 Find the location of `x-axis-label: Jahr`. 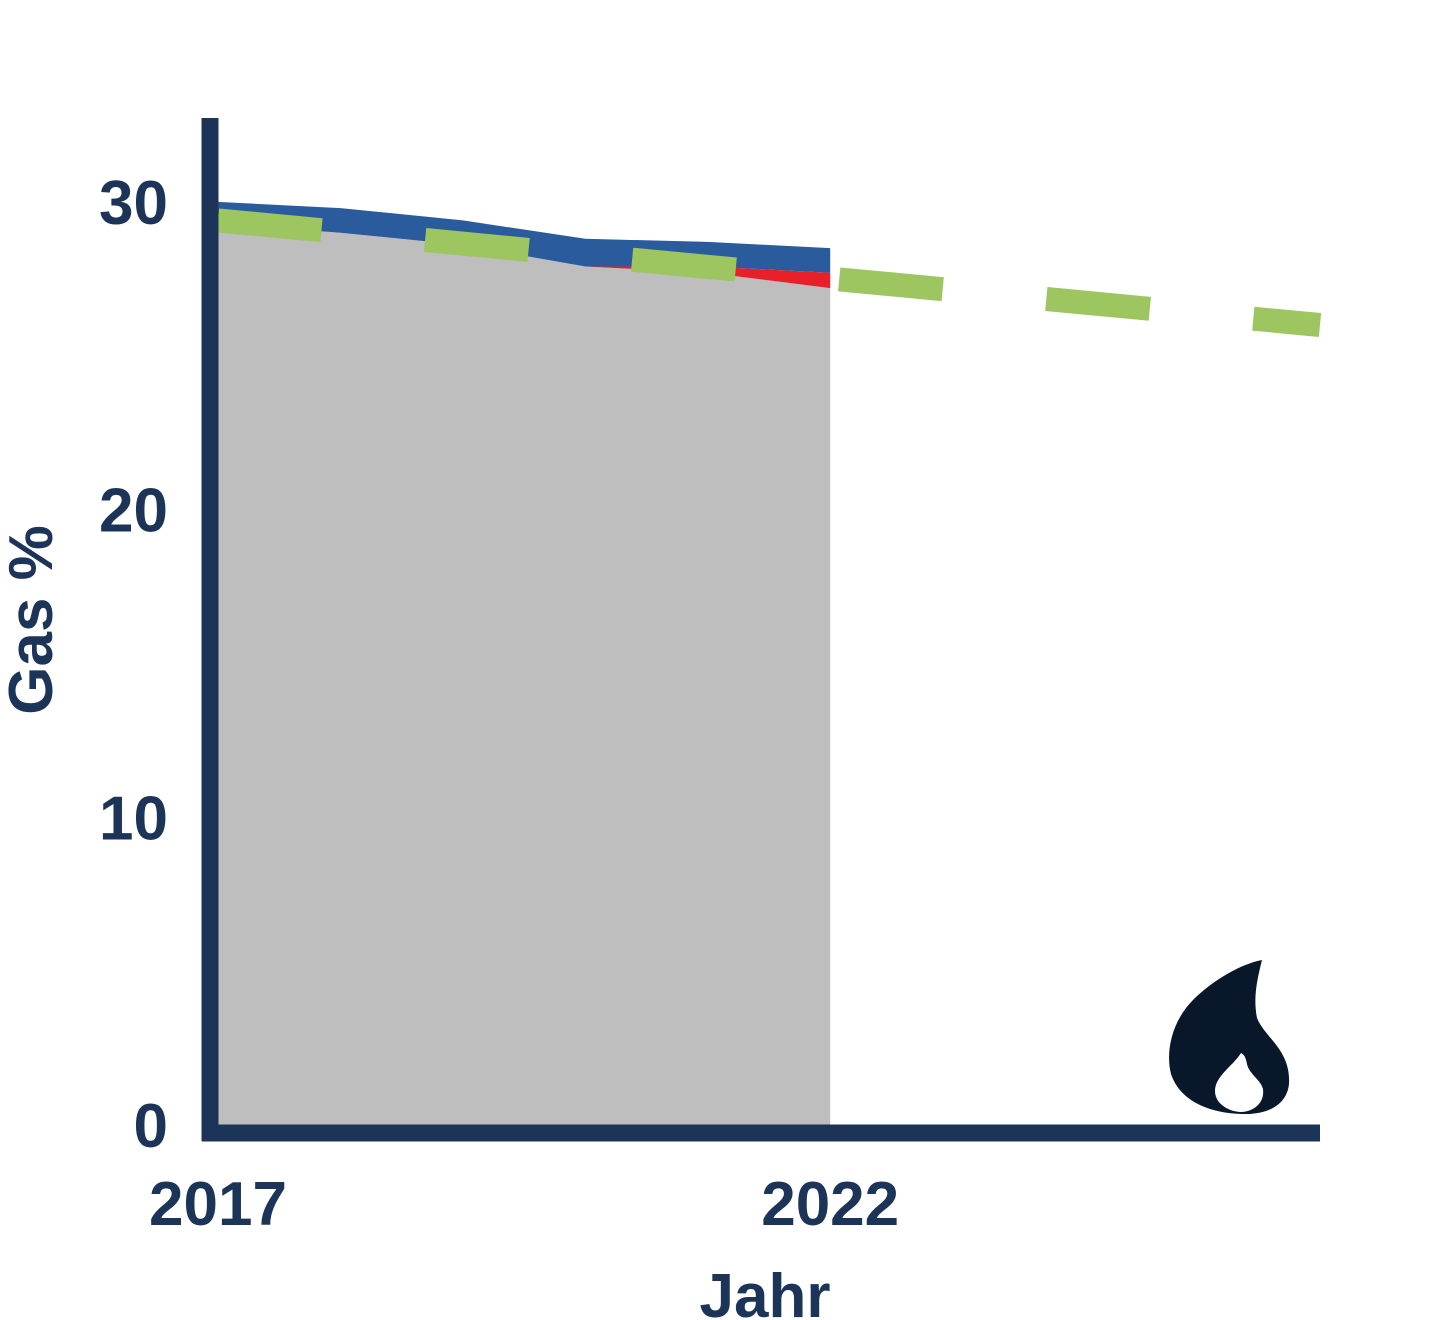

x-axis-label: Jahr is located at coordinates (765, 1291).